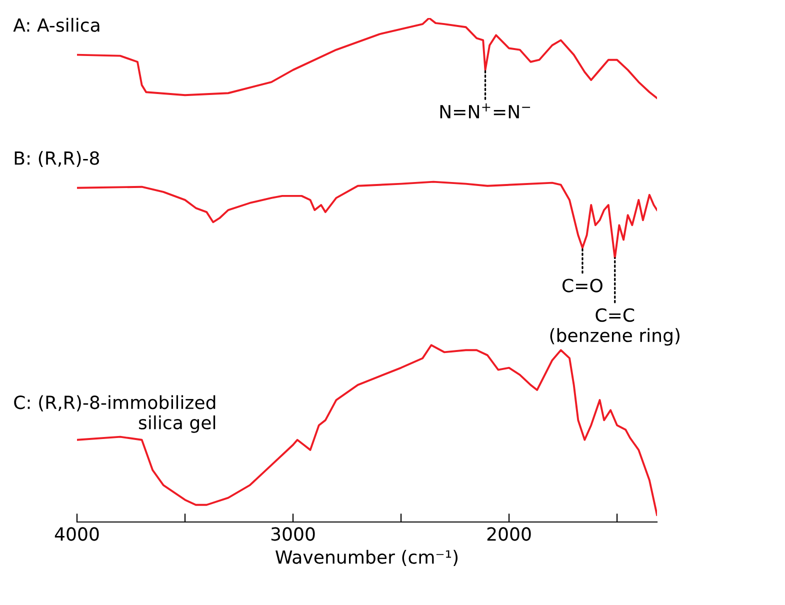 The height and width of the screenshot is (605, 785). Describe the element at coordinates (509, 534) in the screenshot. I see `x-tick-label: 2000` at that location.